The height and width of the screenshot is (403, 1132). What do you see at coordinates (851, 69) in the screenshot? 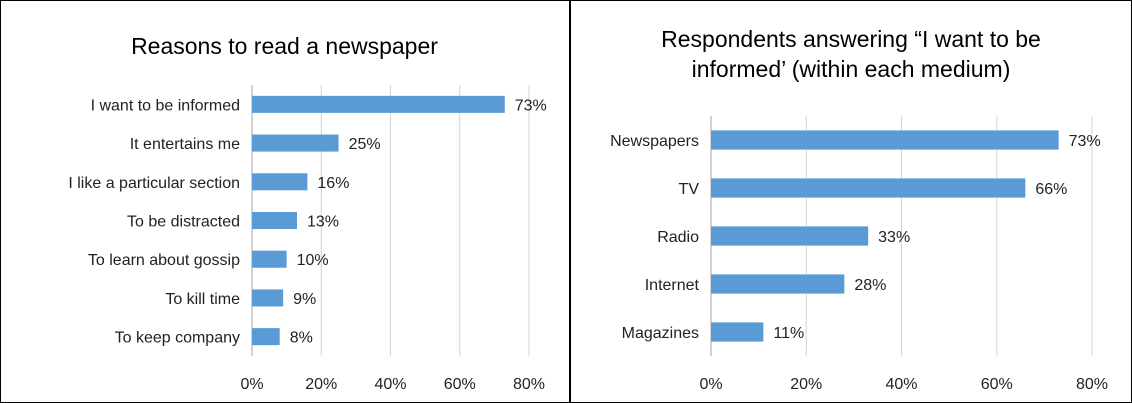
I see `chart-title-line-2: informed’ (within each medium)` at bounding box center [851, 69].